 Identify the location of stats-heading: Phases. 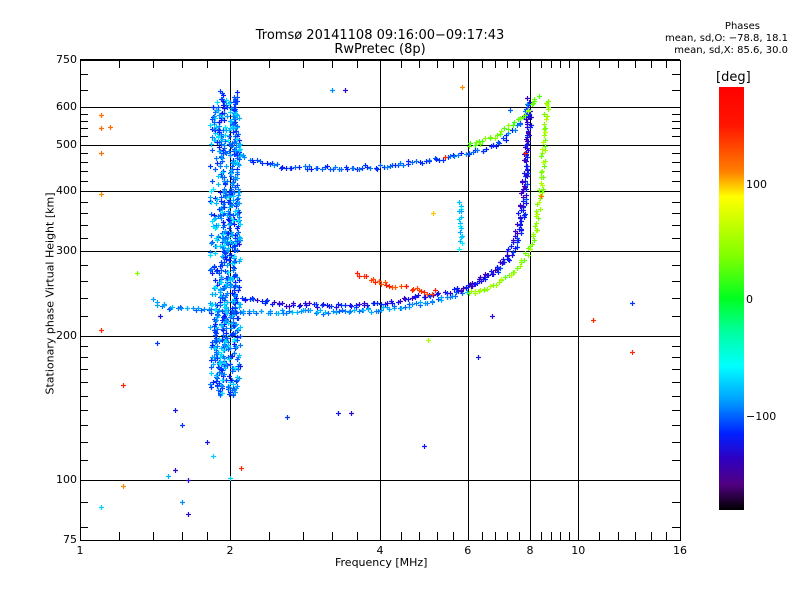
(742, 26).